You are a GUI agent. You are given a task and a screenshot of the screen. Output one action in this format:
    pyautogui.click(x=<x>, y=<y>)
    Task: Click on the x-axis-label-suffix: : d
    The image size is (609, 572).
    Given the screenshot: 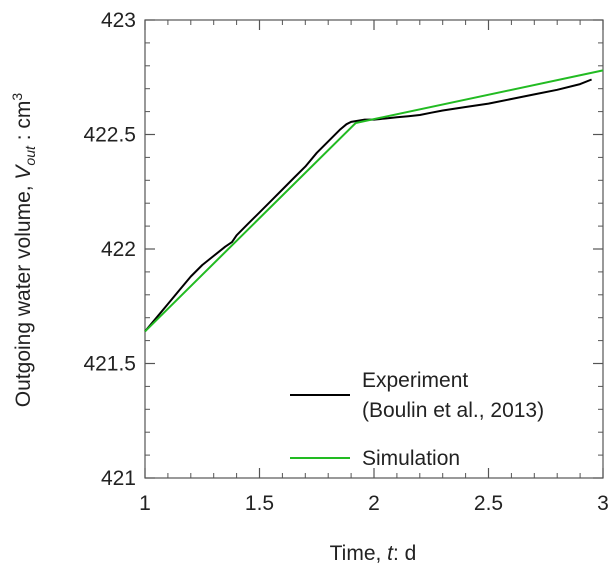 What is the action you would take?
    pyautogui.click(x=404, y=553)
    